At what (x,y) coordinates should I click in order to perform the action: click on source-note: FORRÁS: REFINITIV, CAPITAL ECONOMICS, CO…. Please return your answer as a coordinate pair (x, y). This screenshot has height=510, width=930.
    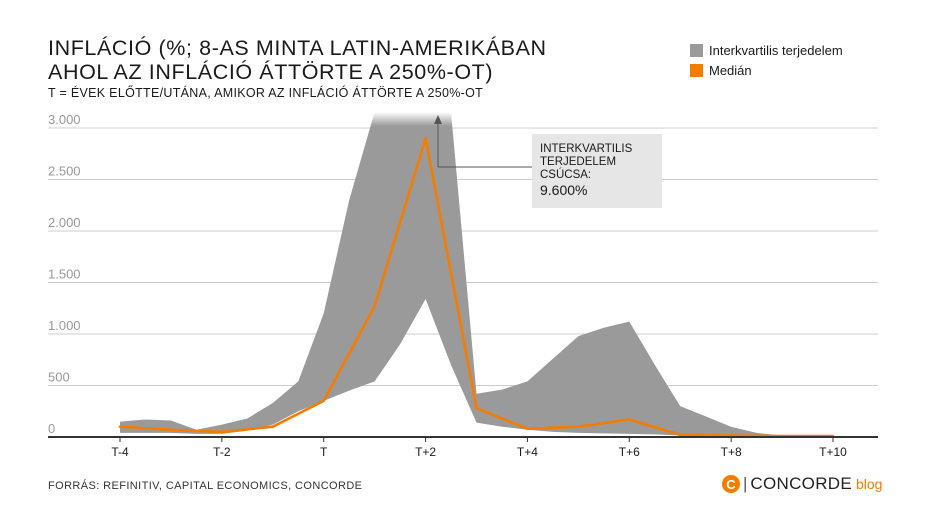
    Looking at the image, I should click on (205, 486).